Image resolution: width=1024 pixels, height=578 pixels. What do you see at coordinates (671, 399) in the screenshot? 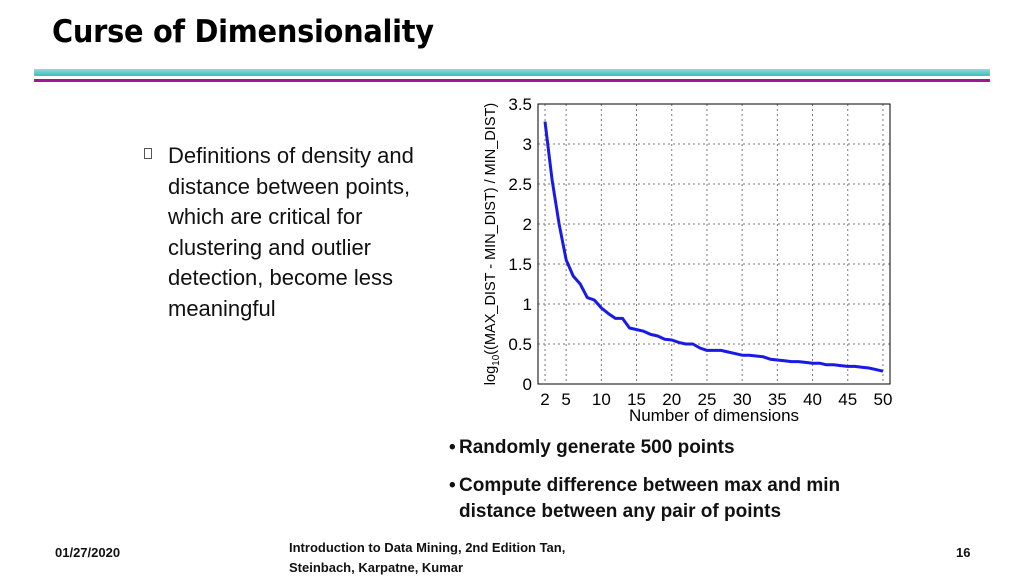
I see `x-tick-label: 20` at bounding box center [671, 399].